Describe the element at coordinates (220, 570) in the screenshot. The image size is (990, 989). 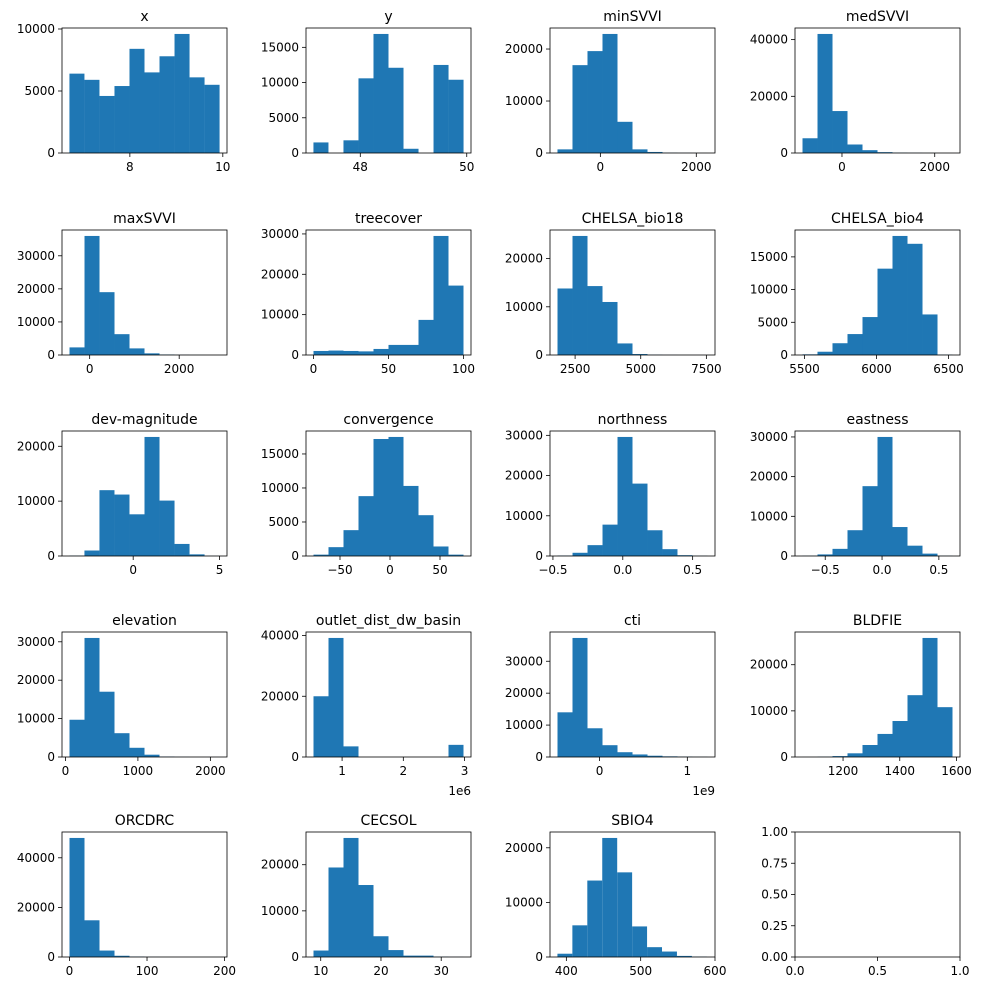
I see `x-tick-label: 5` at that location.